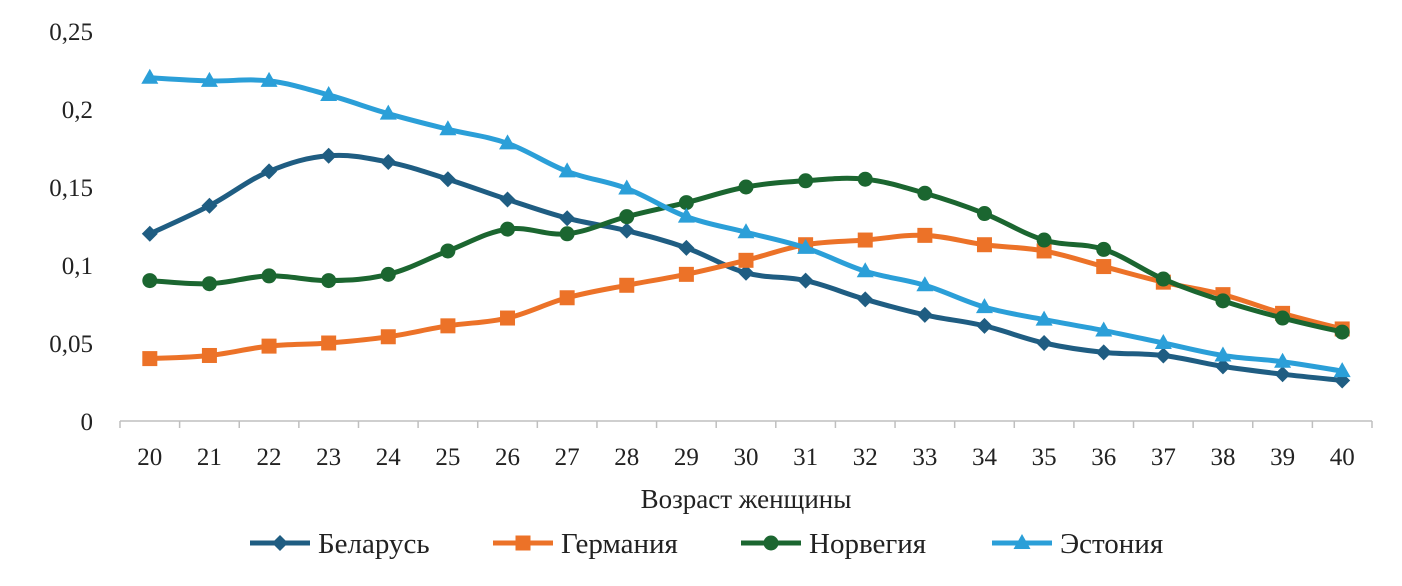 The width and height of the screenshot is (1402, 586). Describe the element at coordinates (507, 457) in the screenshot. I see `x-tick-label: 26` at that location.